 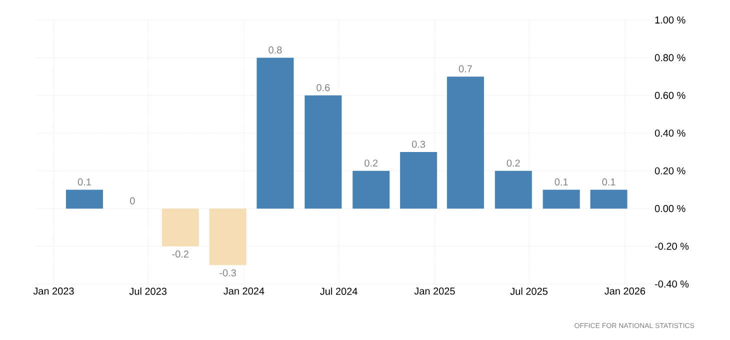 I want to click on data-label: -0.2, so click(x=180, y=254).